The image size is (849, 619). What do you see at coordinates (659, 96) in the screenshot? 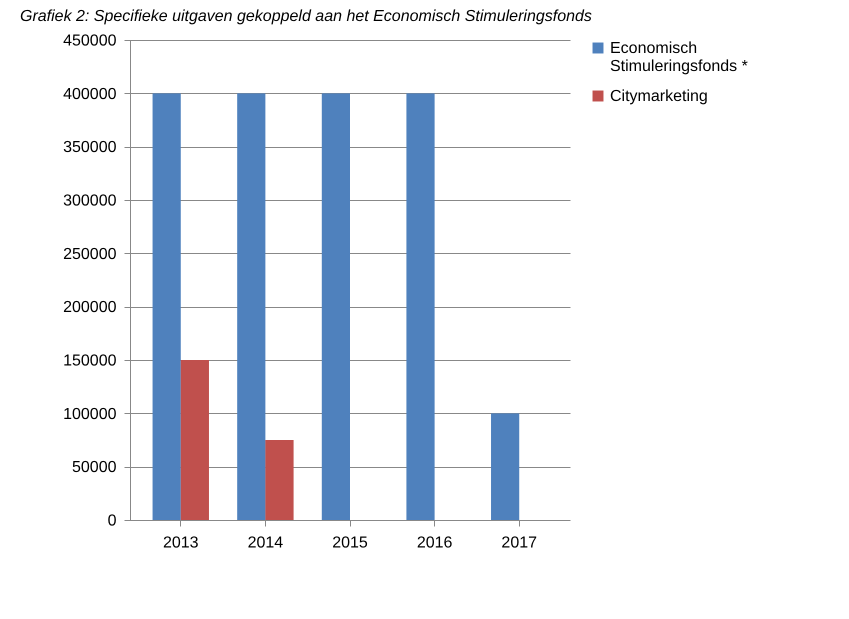
I see `legend-label: Citymarketing` at bounding box center [659, 96].